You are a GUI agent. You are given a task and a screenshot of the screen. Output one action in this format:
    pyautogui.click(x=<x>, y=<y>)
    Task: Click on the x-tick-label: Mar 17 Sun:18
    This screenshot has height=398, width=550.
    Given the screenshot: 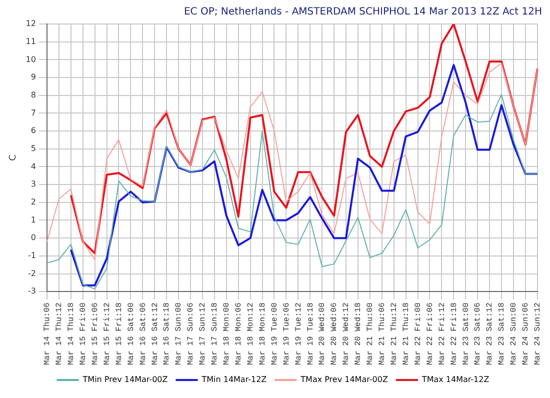 What is the action you would take?
    pyautogui.click(x=215, y=334)
    